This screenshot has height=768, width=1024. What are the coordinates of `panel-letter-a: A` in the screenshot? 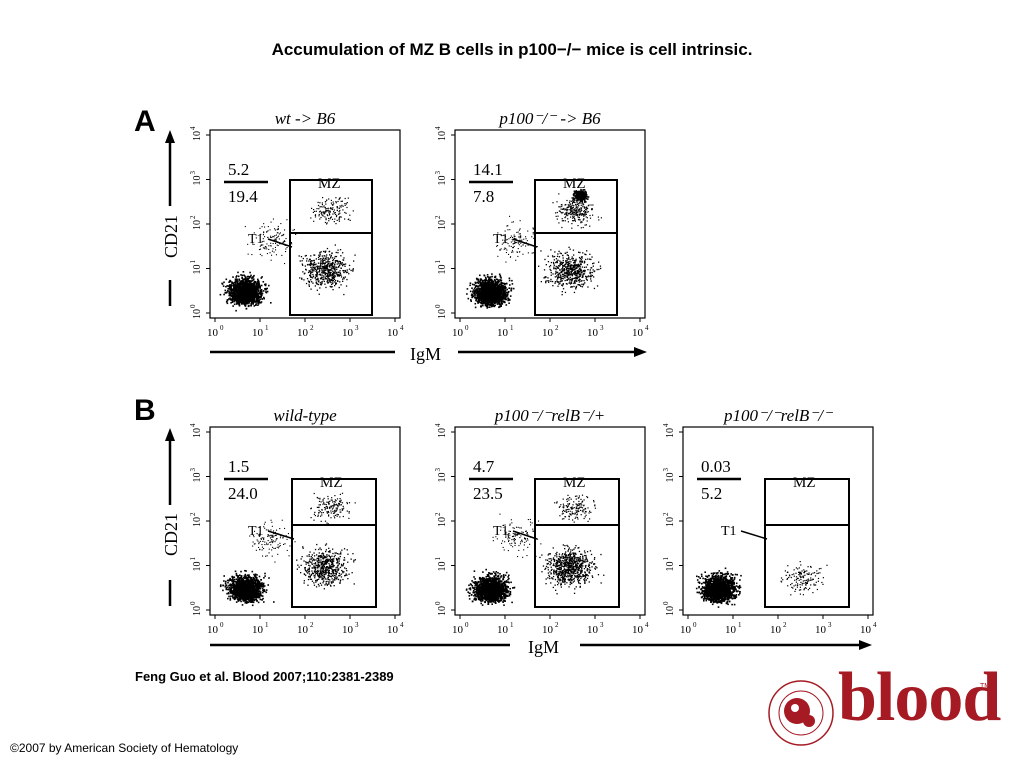 It's located at (145, 121).